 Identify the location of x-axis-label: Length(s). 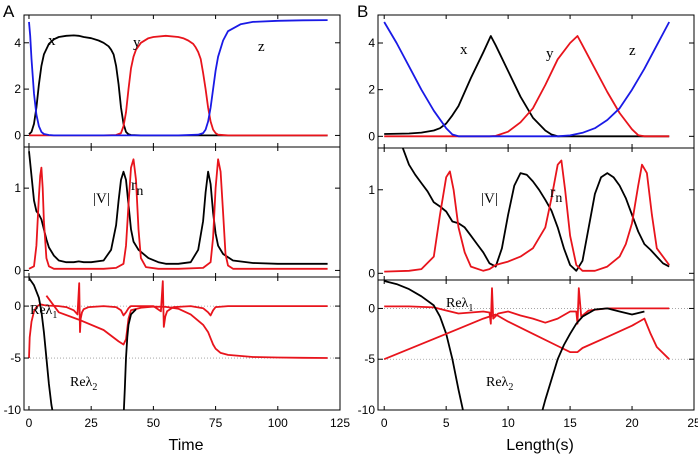
(540, 445).